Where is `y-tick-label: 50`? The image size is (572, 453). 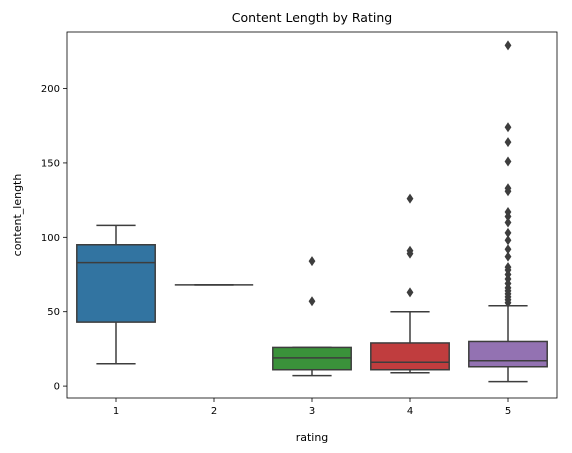 y-tick-label: 50 is located at coordinates (53, 312).